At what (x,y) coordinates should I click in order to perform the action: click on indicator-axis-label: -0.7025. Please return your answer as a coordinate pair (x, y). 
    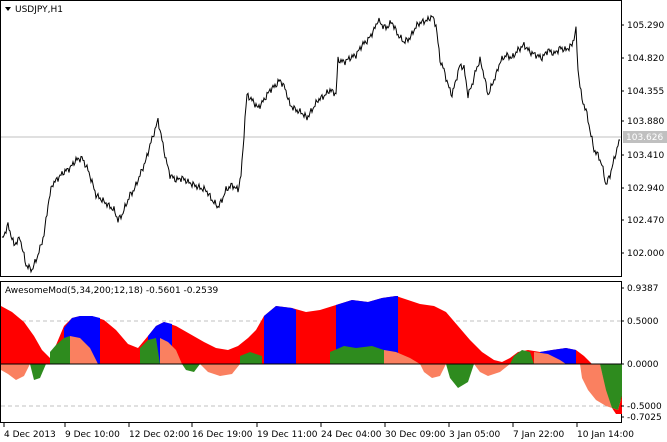
    Looking at the image, I should click on (644, 418).